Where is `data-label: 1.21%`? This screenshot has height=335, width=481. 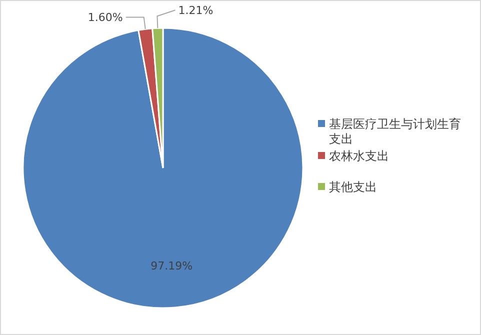
data-label: 1.21% is located at coordinates (196, 11).